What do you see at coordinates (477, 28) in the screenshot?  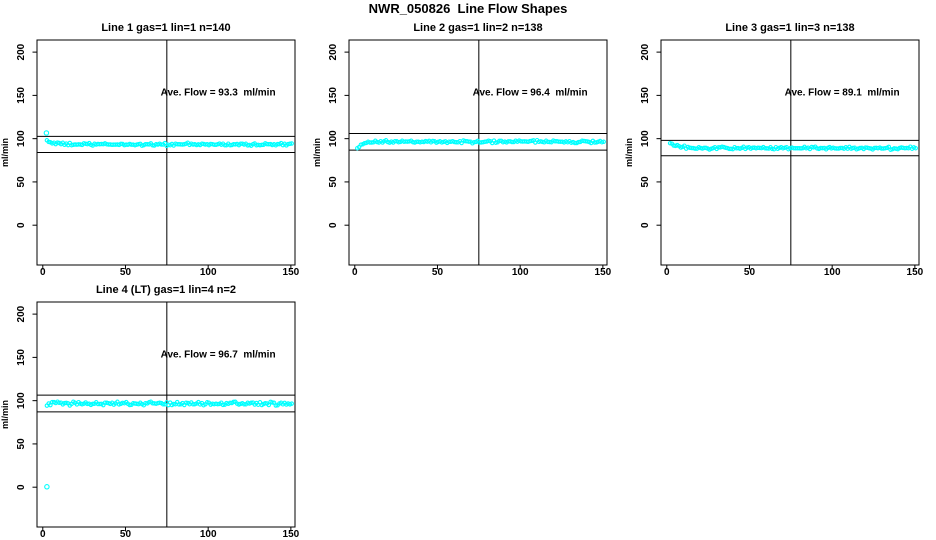 I see `subplot-title: Line 2 gas=1 lin=2 n=138` at bounding box center [477, 28].